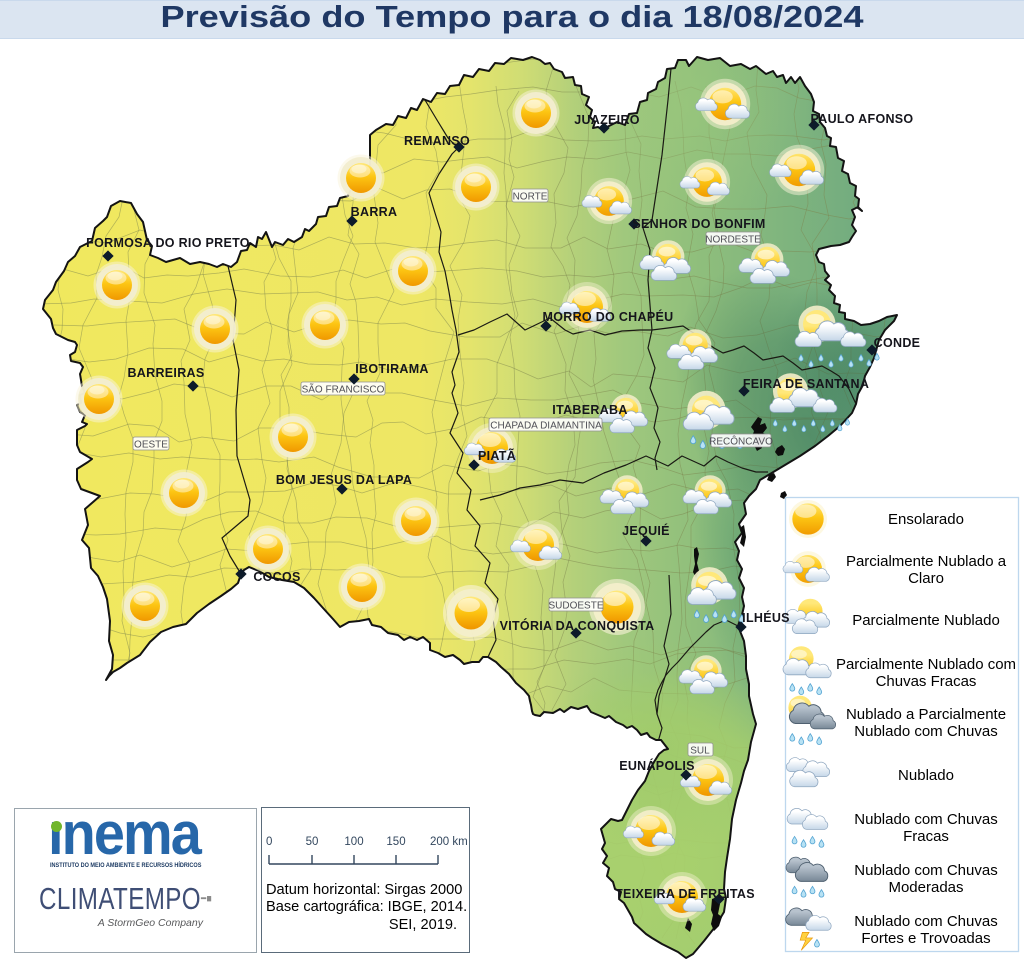 The height and width of the screenshot is (961, 1024). I want to click on svg-text: BARREIRAS, so click(165, 373).